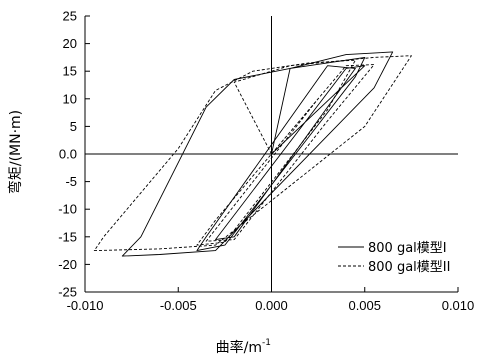  What do you see at coordinates (407, 248) in the screenshot?
I see `legend-label-1: 800 gal模型I` at bounding box center [407, 248].